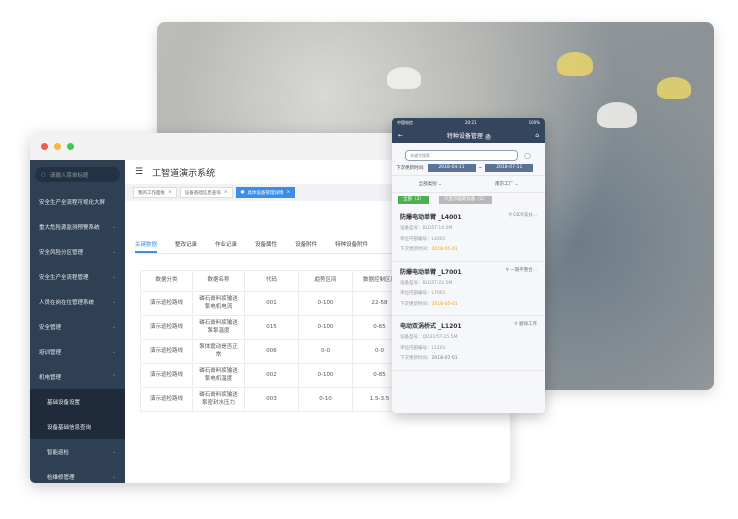  Describe the element at coordinates (218, 375) in the screenshot. I see `table-cell: 磷石膏料浆输送泵电机温度` at that location.